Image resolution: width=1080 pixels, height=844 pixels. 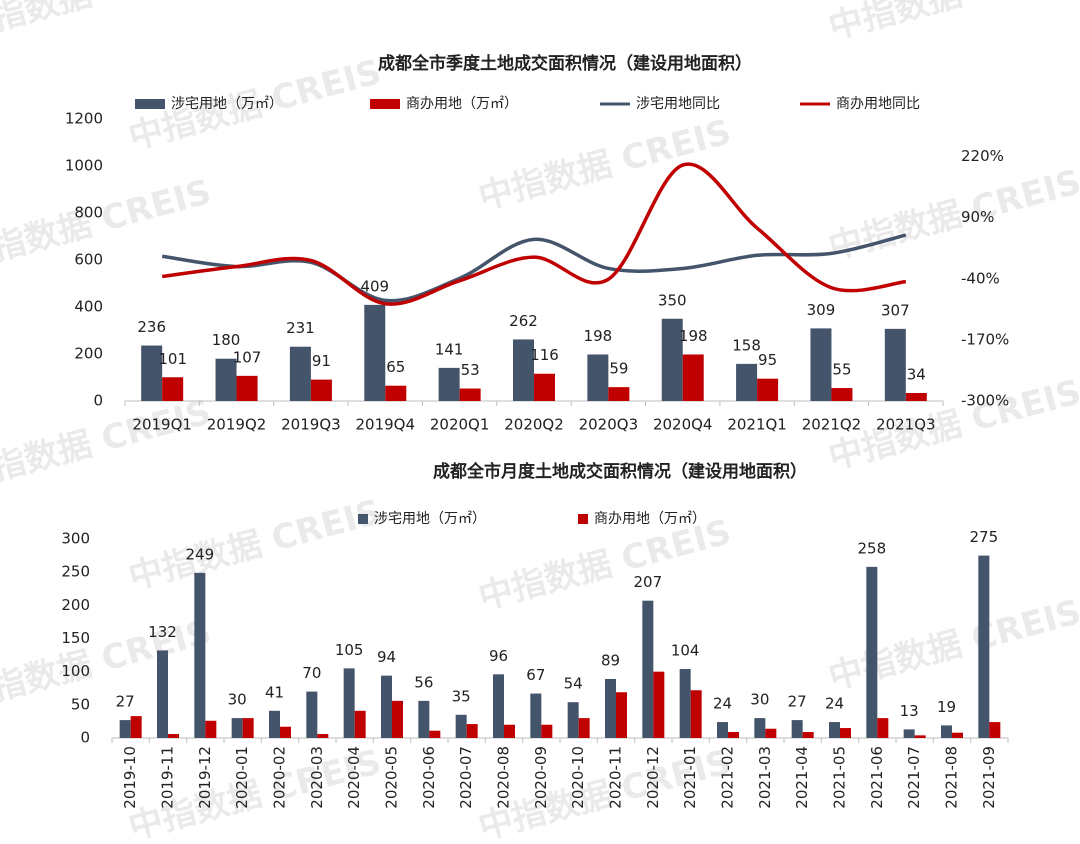 What do you see at coordinates (746, 345) in the screenshot?
I see `data-label: 158` at bounding box center [746, 345].